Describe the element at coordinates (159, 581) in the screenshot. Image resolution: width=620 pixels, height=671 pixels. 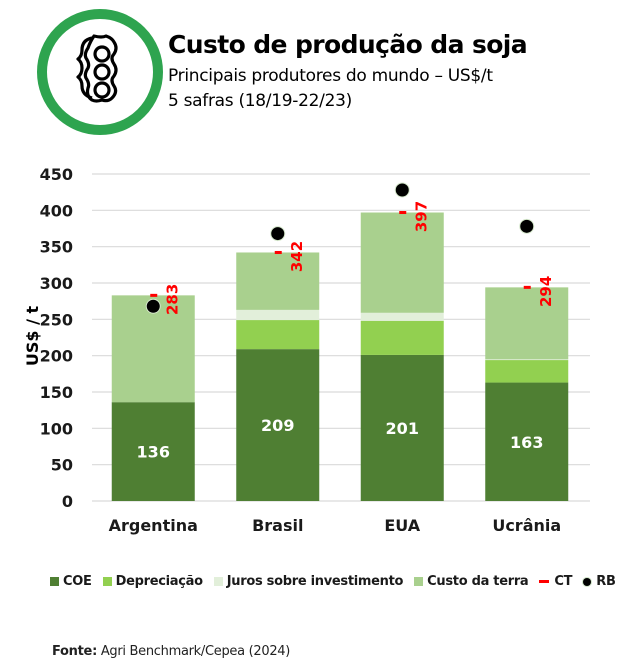
I see `legend-label: Depreciação` at that location.